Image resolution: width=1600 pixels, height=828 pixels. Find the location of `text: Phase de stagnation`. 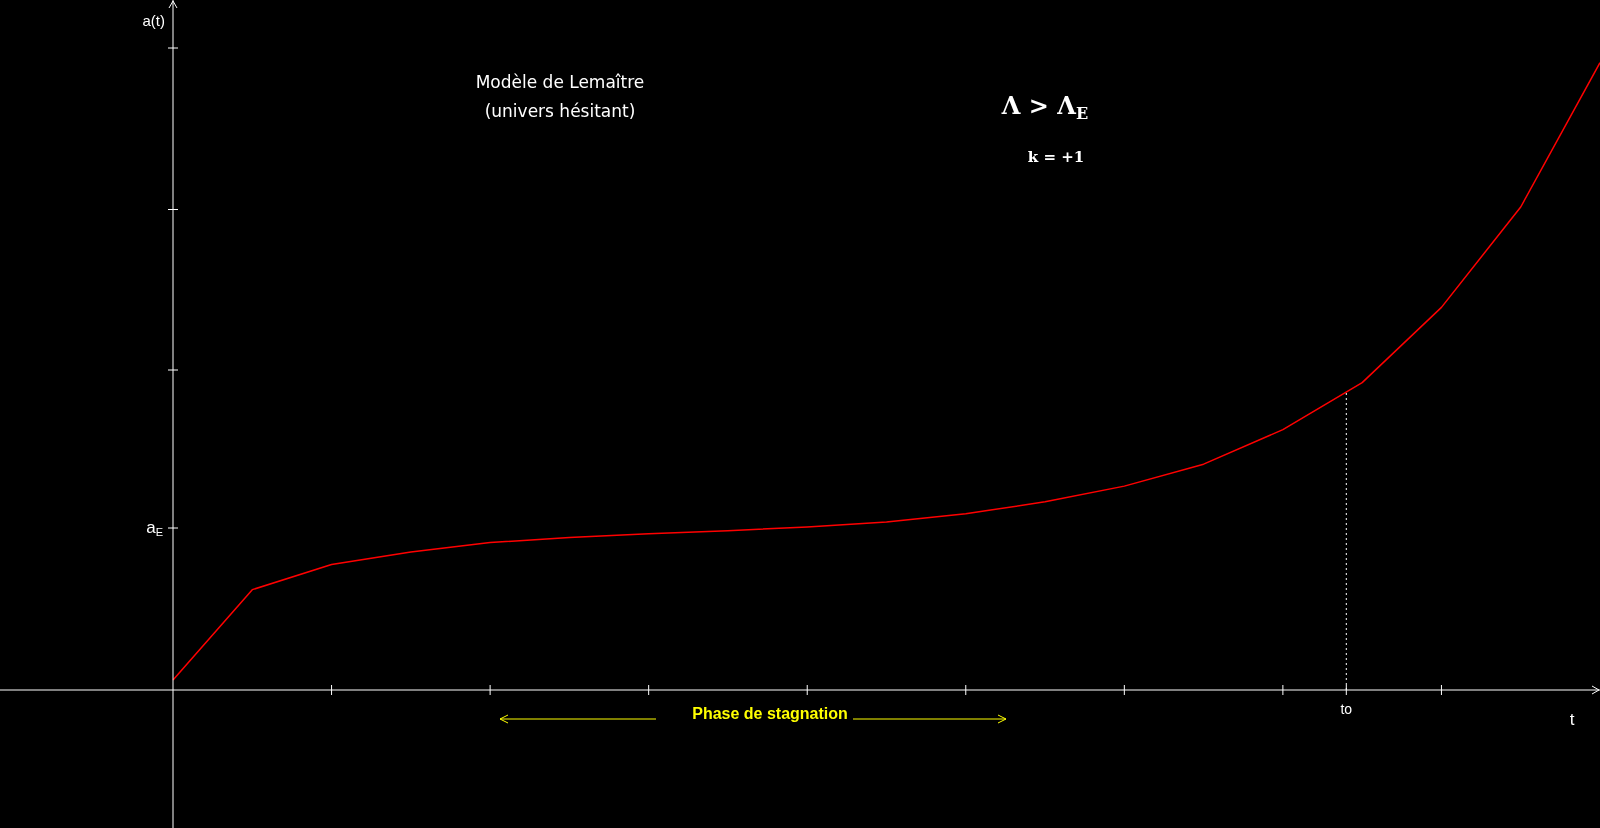

text: Phase de stagnation is located at coordinates (770, 714).